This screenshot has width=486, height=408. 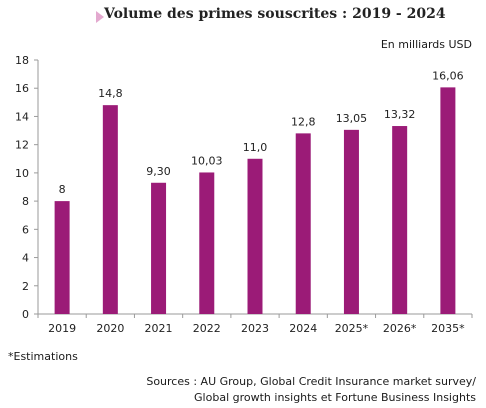 I want to click on estimations-note: *Estimations, so click(x=43, y=356).